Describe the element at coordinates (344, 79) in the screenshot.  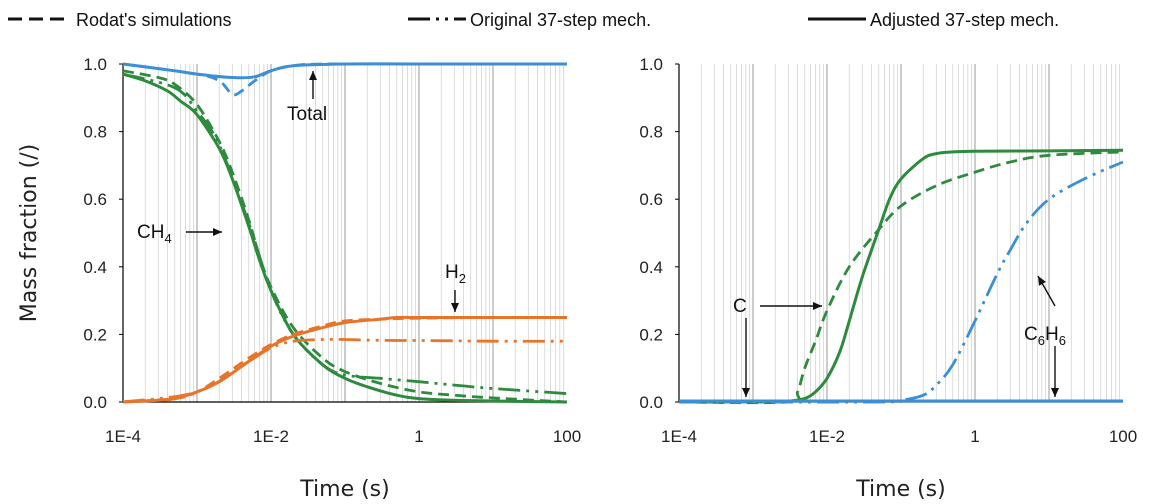
I see `series-total-dashed` at that location.